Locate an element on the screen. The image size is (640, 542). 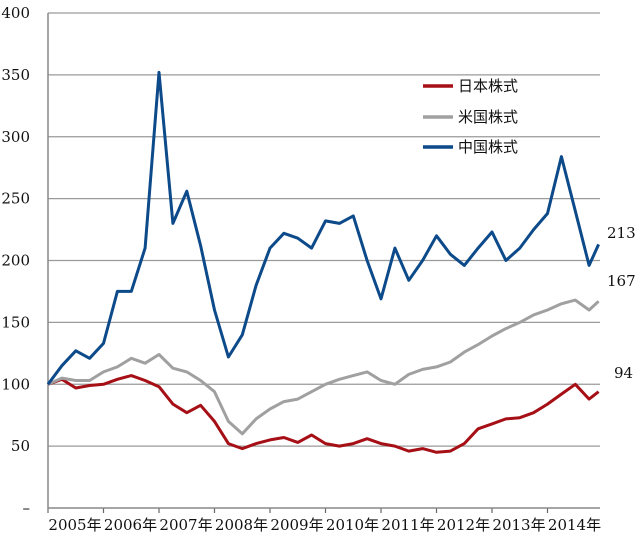
legend-label-us: 米国株式 is located at coordinates (488, 117).